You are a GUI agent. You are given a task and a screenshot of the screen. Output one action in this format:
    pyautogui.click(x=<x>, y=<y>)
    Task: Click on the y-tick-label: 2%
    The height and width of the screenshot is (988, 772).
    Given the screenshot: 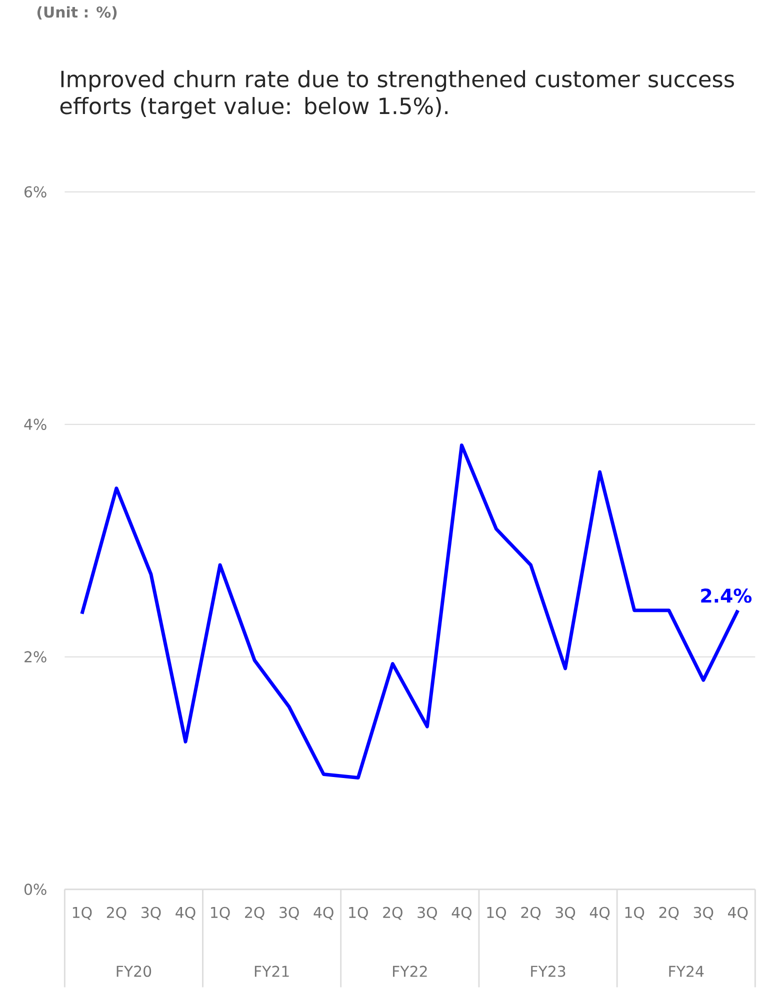 What is the action you would take?
    pyautogui.click(x=35, y=656)
    